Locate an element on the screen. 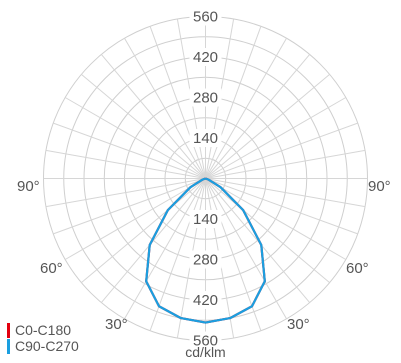 The height and width of the screenshot is (363, 401). legend-label: C0-C180 is located at coordinates (43, 330).